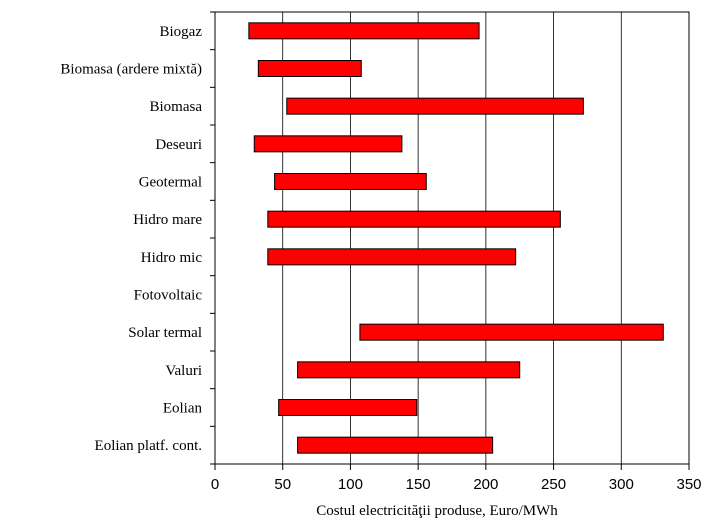  Describe the element at coordinates (181, 32) in the screenshot. I see `category-label-1: Biogaz` at that location.